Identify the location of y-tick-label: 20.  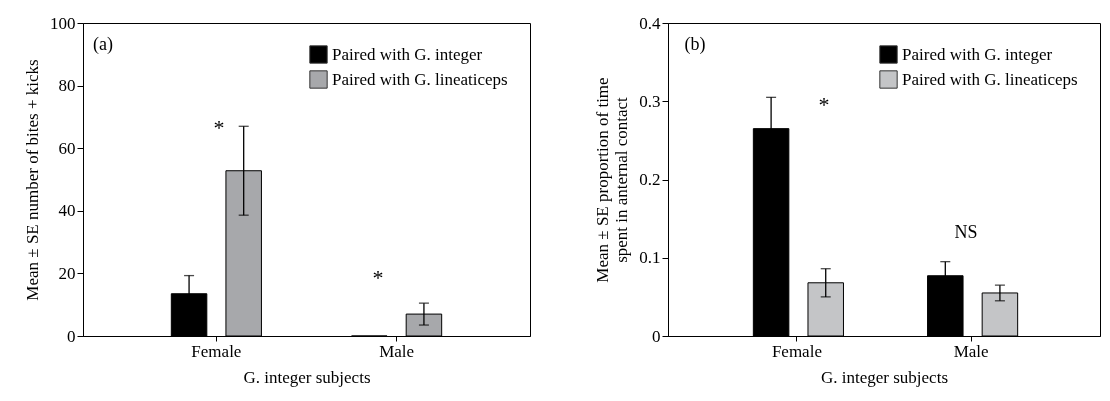
(67, 273).